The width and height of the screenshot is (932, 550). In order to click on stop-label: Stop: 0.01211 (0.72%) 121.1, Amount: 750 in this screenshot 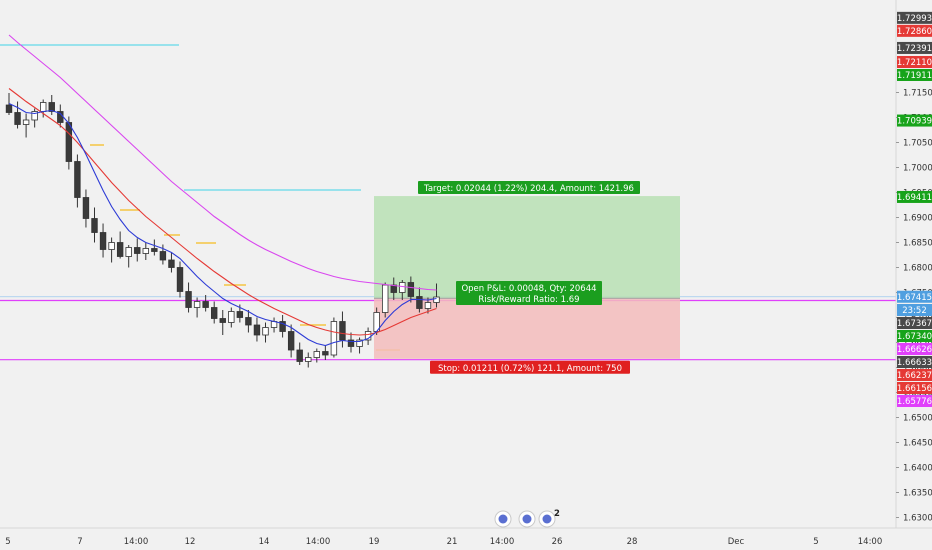, I will do `click(530, 367)`.